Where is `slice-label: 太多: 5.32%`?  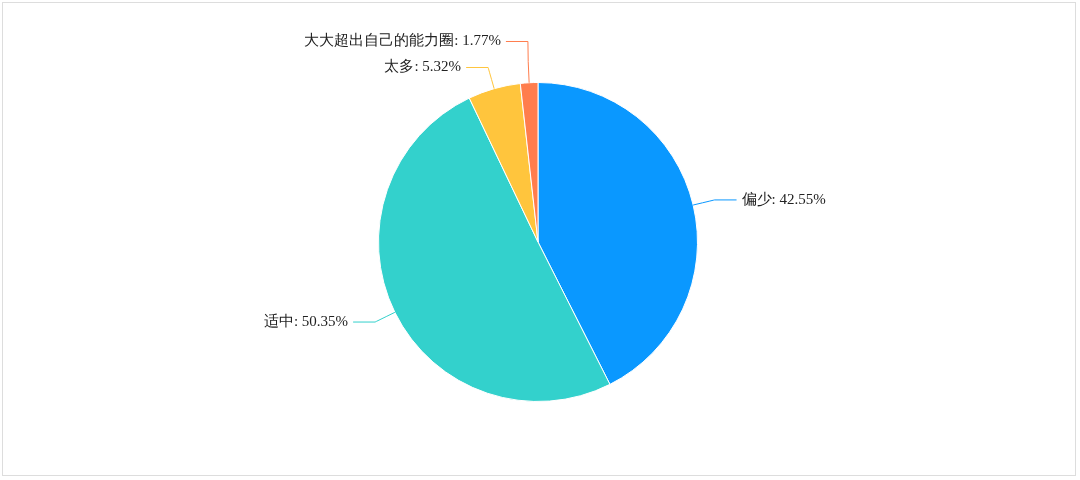 slice-label: 太多: 5.32% is located at coordinates (423, 66).